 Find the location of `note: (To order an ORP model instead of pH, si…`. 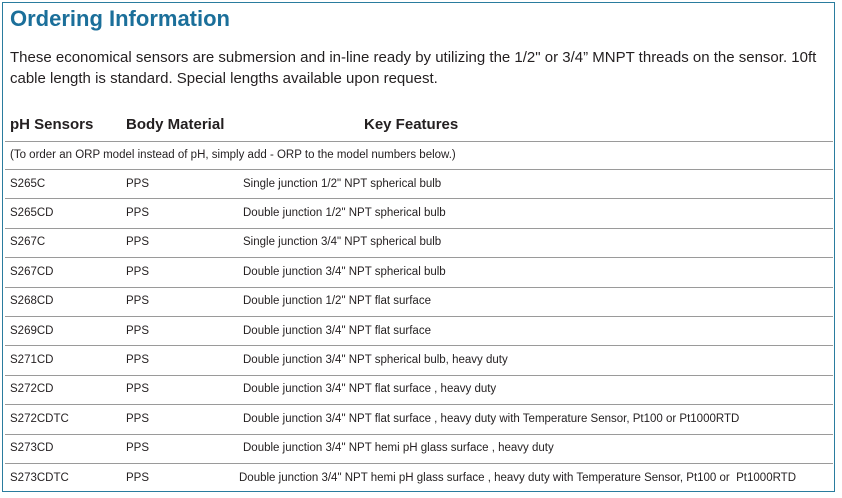

note: (To order an ORP model instead of pH, si… is located at coordinates (233, 155).